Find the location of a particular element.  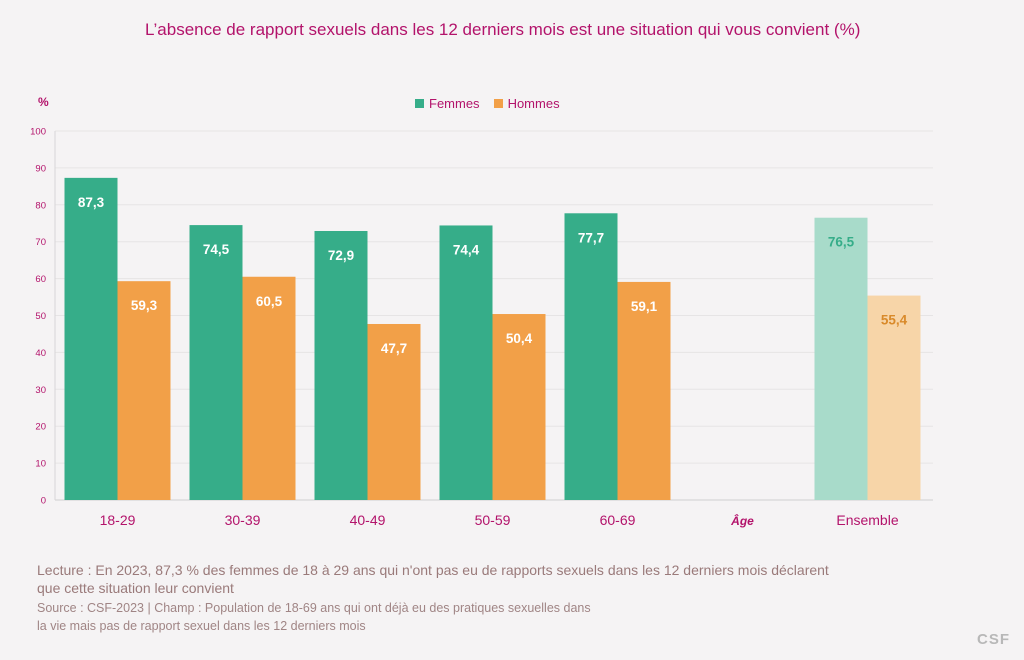

y-tick-60: 60 is located at coordinates (40, 279).